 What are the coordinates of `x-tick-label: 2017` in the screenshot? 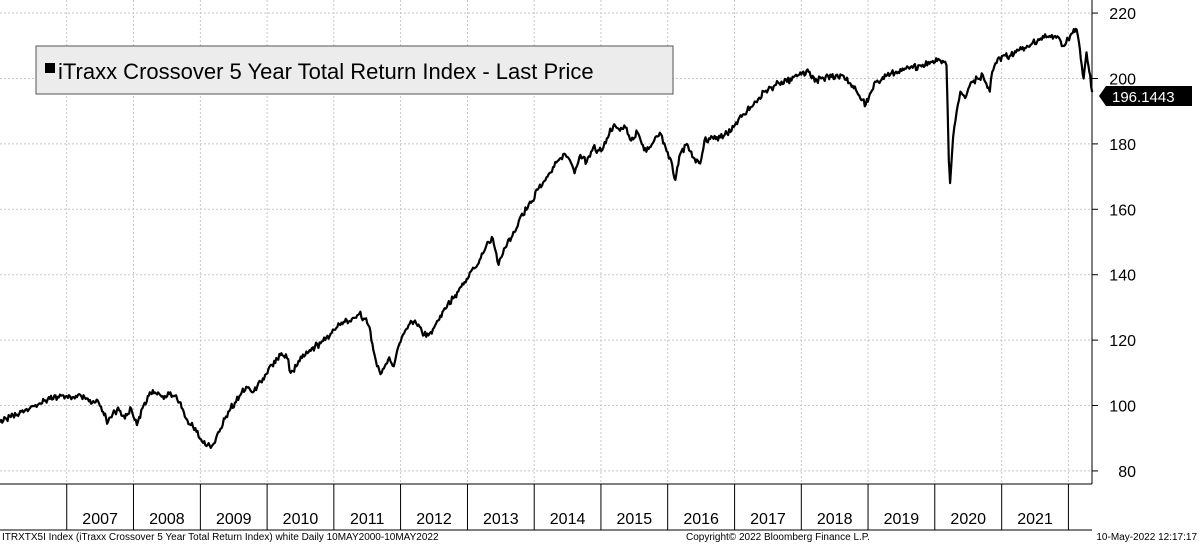 It's located at (768, 519).